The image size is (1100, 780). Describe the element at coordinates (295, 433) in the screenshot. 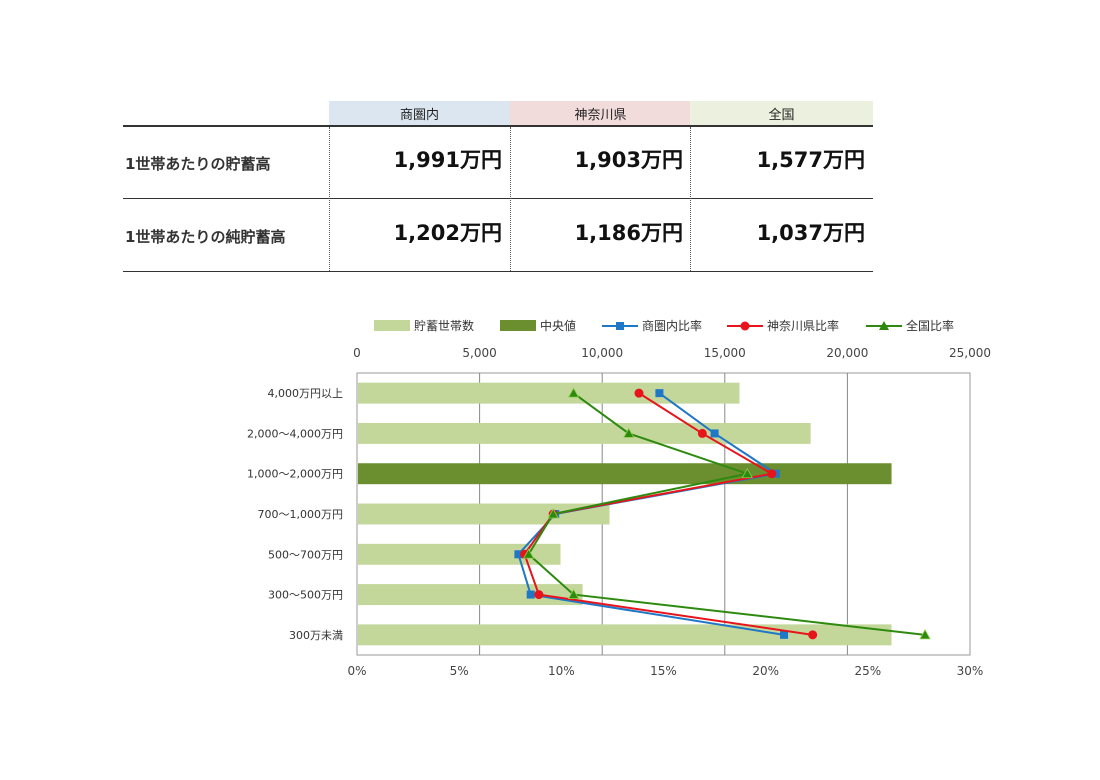

I see `category-label: 2,000～4,000万円` at that location.